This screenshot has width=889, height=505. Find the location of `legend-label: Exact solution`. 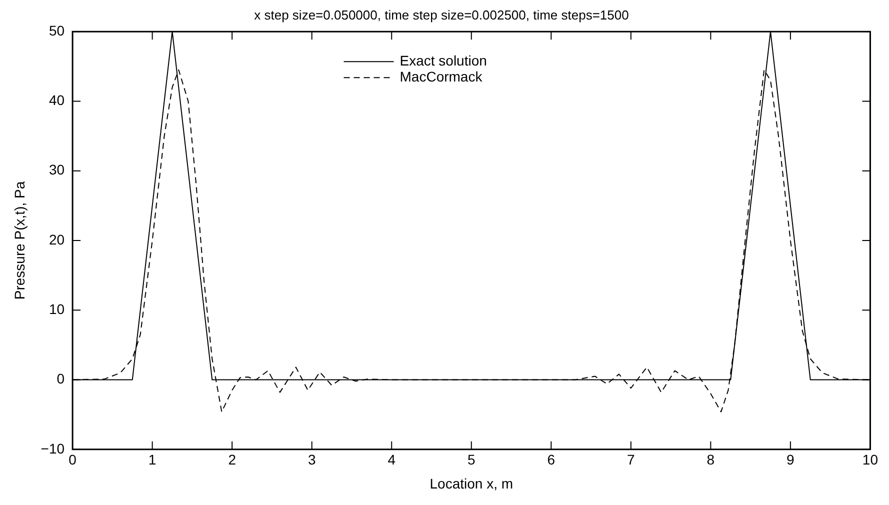

legend-label: Exact solution is located at coordinates (443, 60).